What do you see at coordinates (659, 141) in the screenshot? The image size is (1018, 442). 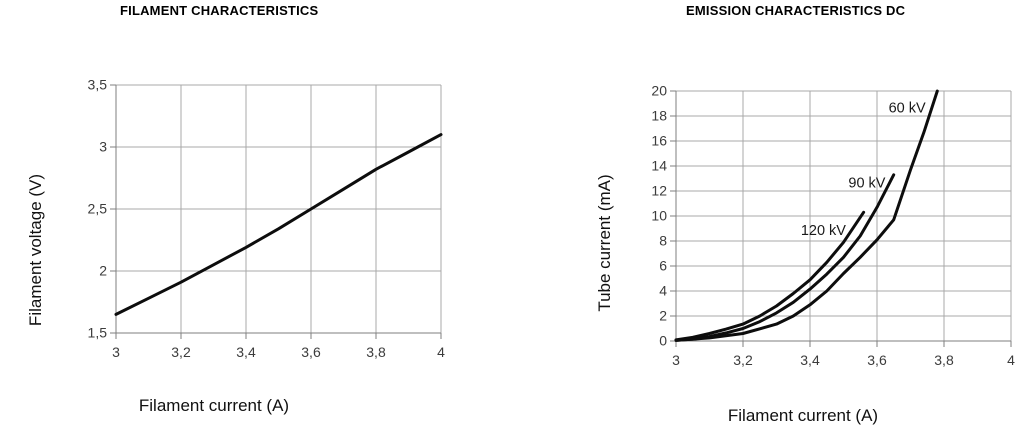 I see `y-tick-label: 16` at bounding box center [659, 141].